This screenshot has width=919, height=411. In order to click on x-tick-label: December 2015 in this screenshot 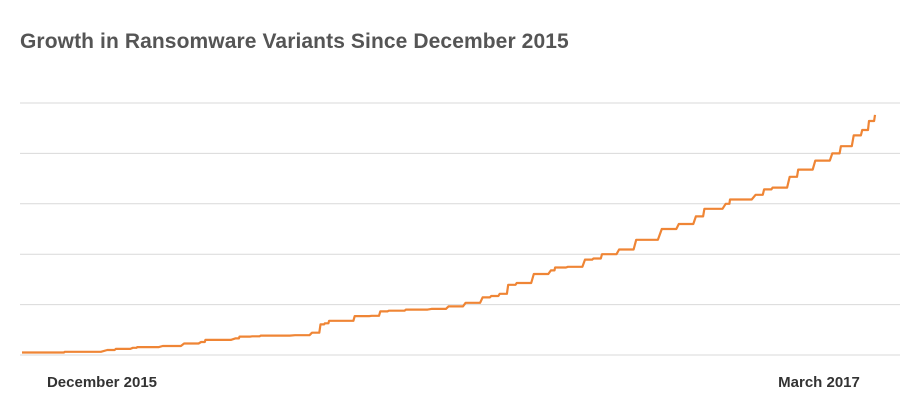, I will do `click(102, 382)`.